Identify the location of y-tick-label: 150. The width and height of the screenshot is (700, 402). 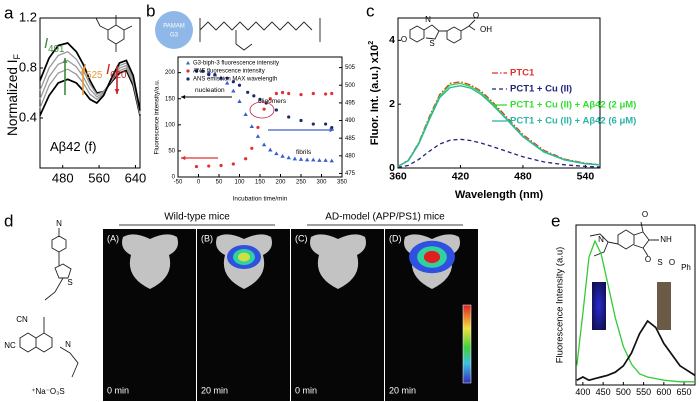
(170, 99).